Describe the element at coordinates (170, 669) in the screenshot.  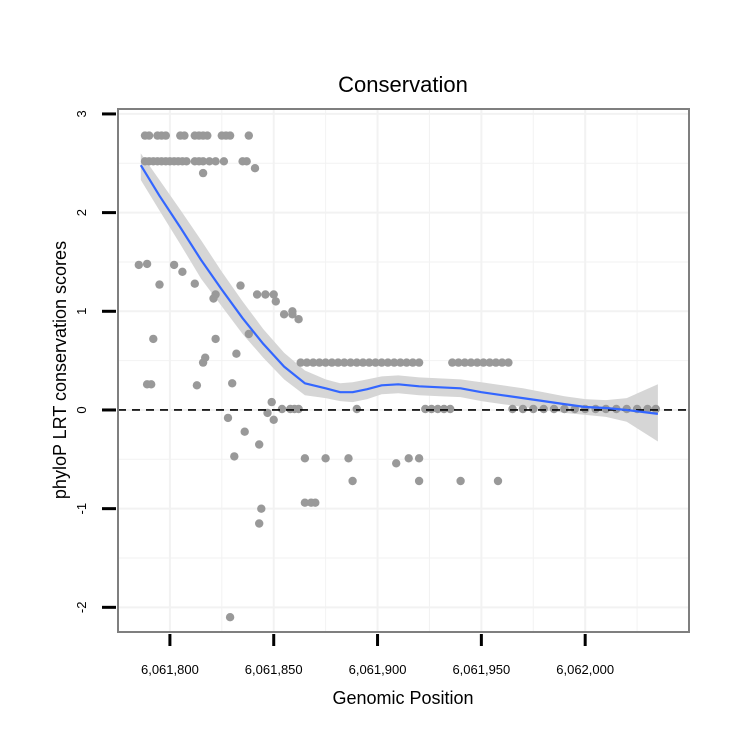
I see `x-tick-label-0: 6,061,800` at that location.